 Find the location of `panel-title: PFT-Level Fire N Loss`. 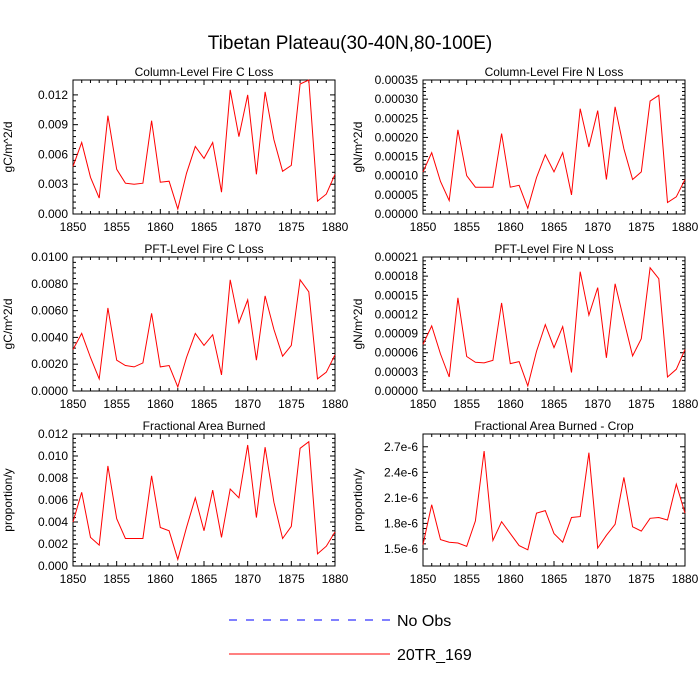

panel-title: PFT-Level Fire N Loss is located at coordinates (553, 249).